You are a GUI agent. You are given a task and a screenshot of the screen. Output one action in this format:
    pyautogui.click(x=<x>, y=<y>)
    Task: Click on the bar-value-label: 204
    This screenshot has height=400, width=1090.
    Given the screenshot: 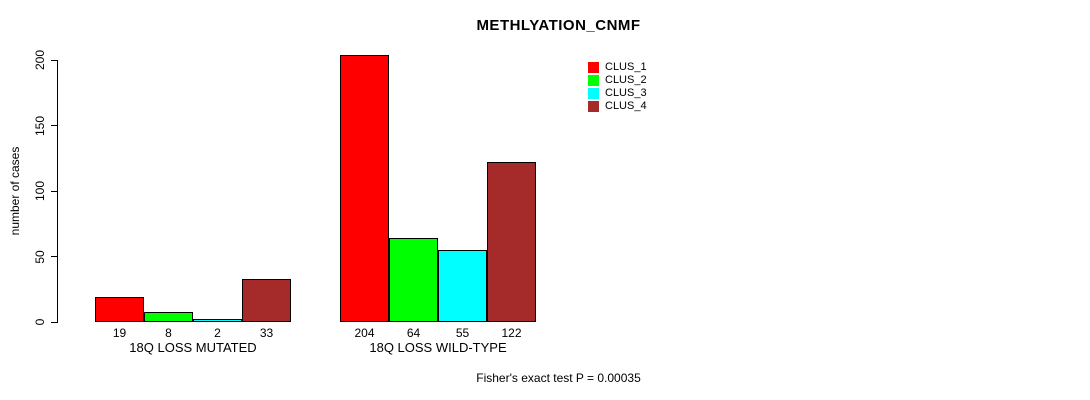 What is the action you would take?
    pyautogui.click(x=364, y=333)
    